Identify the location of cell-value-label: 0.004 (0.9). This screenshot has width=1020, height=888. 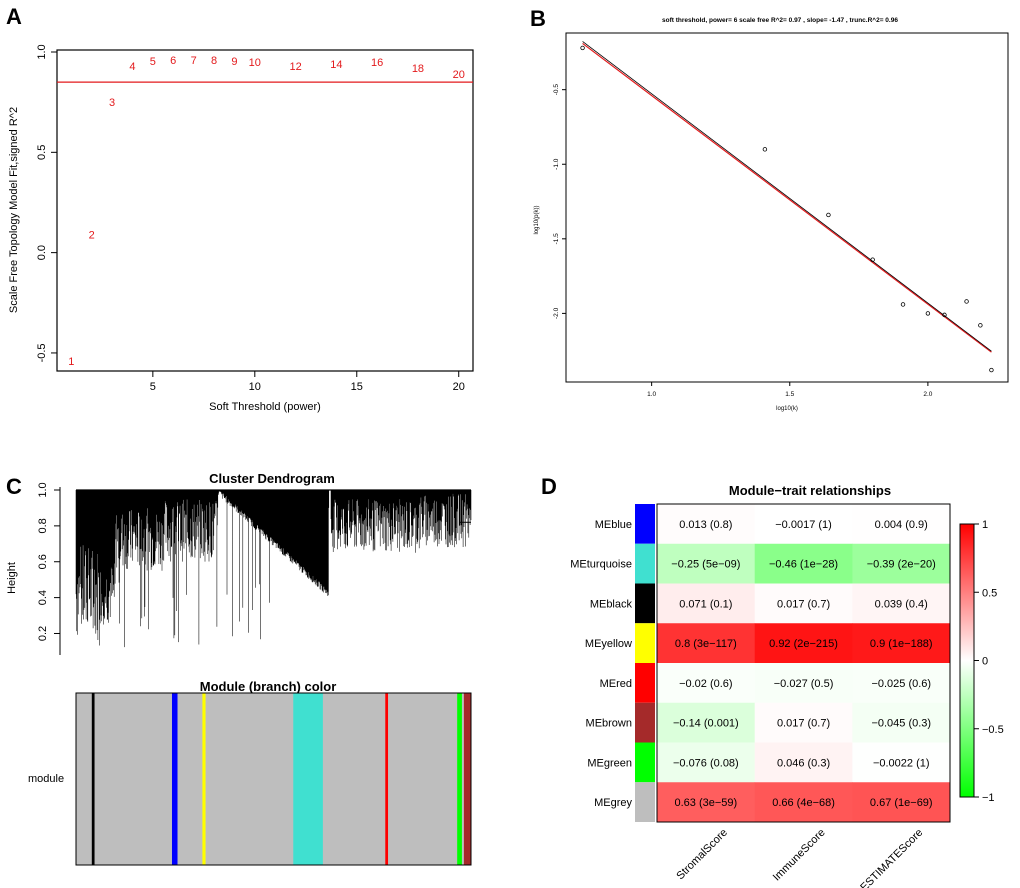
(901, 525).